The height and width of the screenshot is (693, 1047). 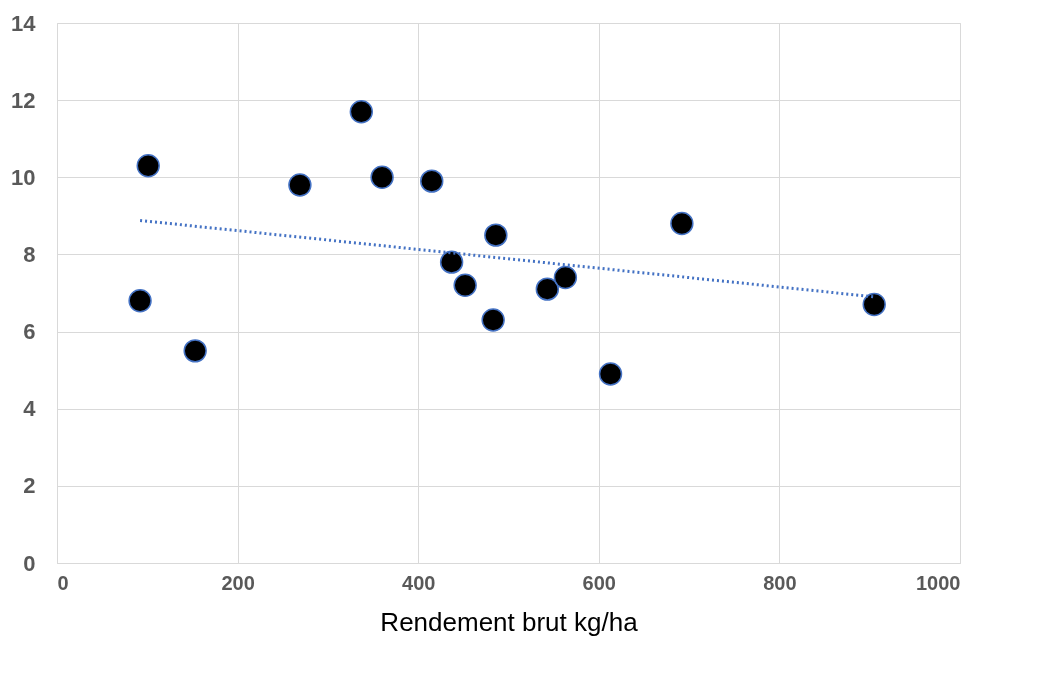 What do you see at coordinates (509, 621) in the screenshot?
I see `x-axis-title: Rendement brut kg/ha` at bounding box center [509, 621].